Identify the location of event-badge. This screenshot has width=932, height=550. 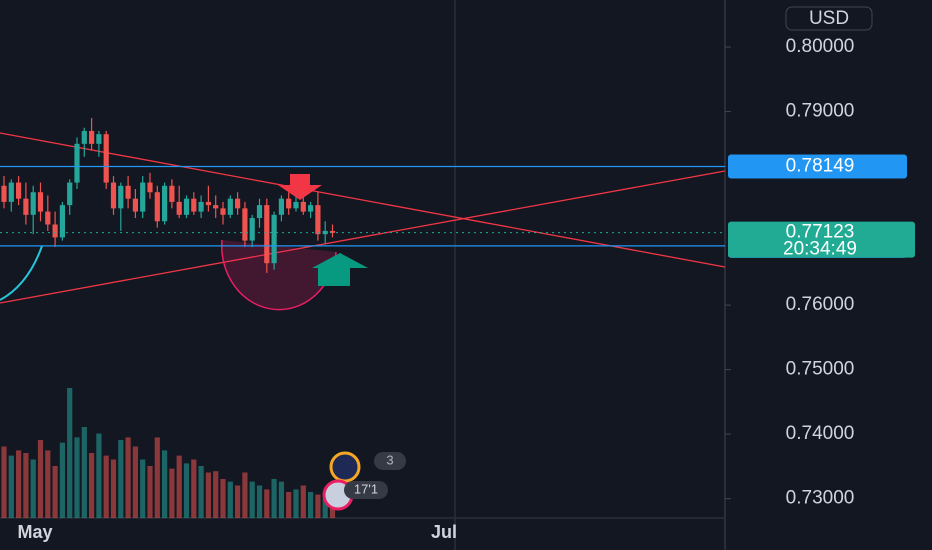
(390, 461).